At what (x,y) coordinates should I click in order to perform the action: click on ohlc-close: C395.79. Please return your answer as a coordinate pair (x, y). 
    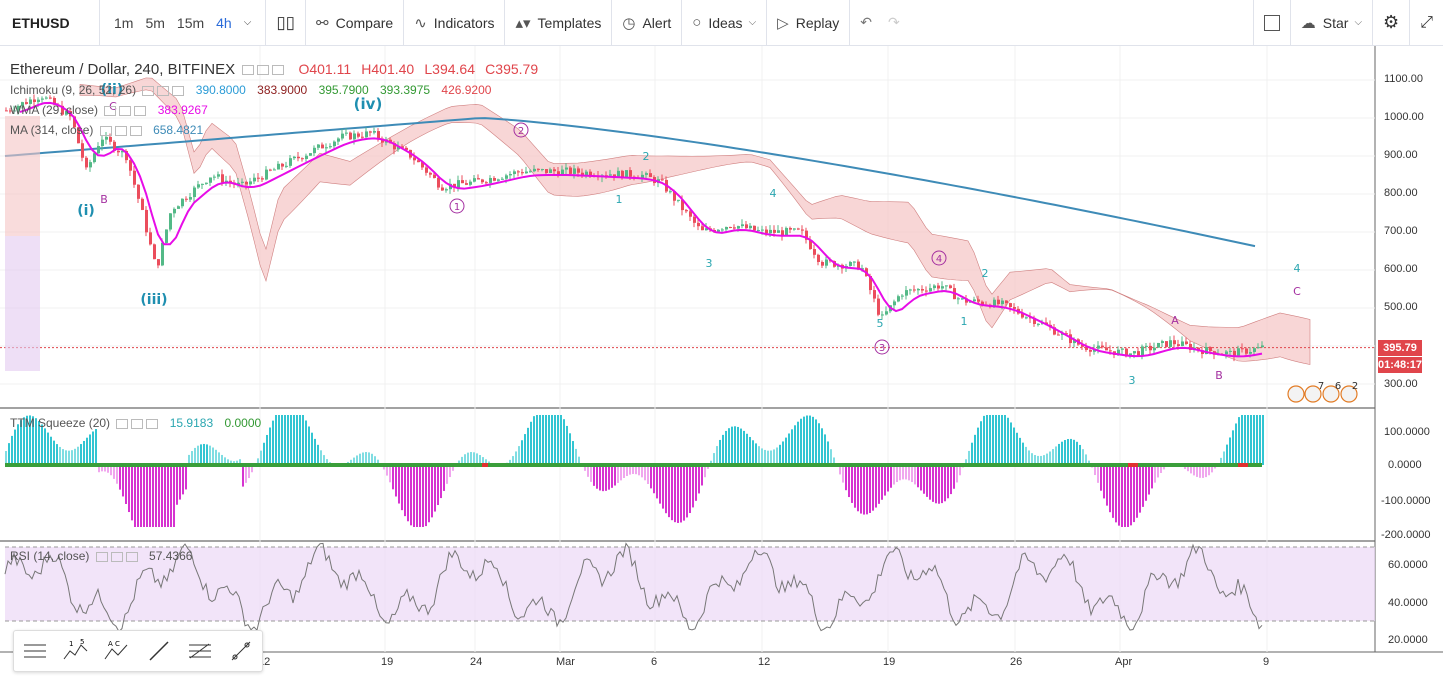
    Looking at the image, I should click on (512, 69).